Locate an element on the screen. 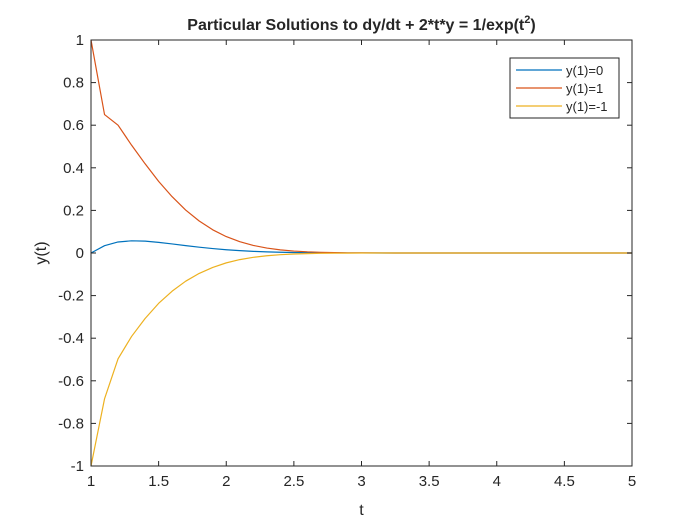 The height and width of the screenshot is (525, 700). x-tick-label: 1.5 is located at coordinates (158, 481).